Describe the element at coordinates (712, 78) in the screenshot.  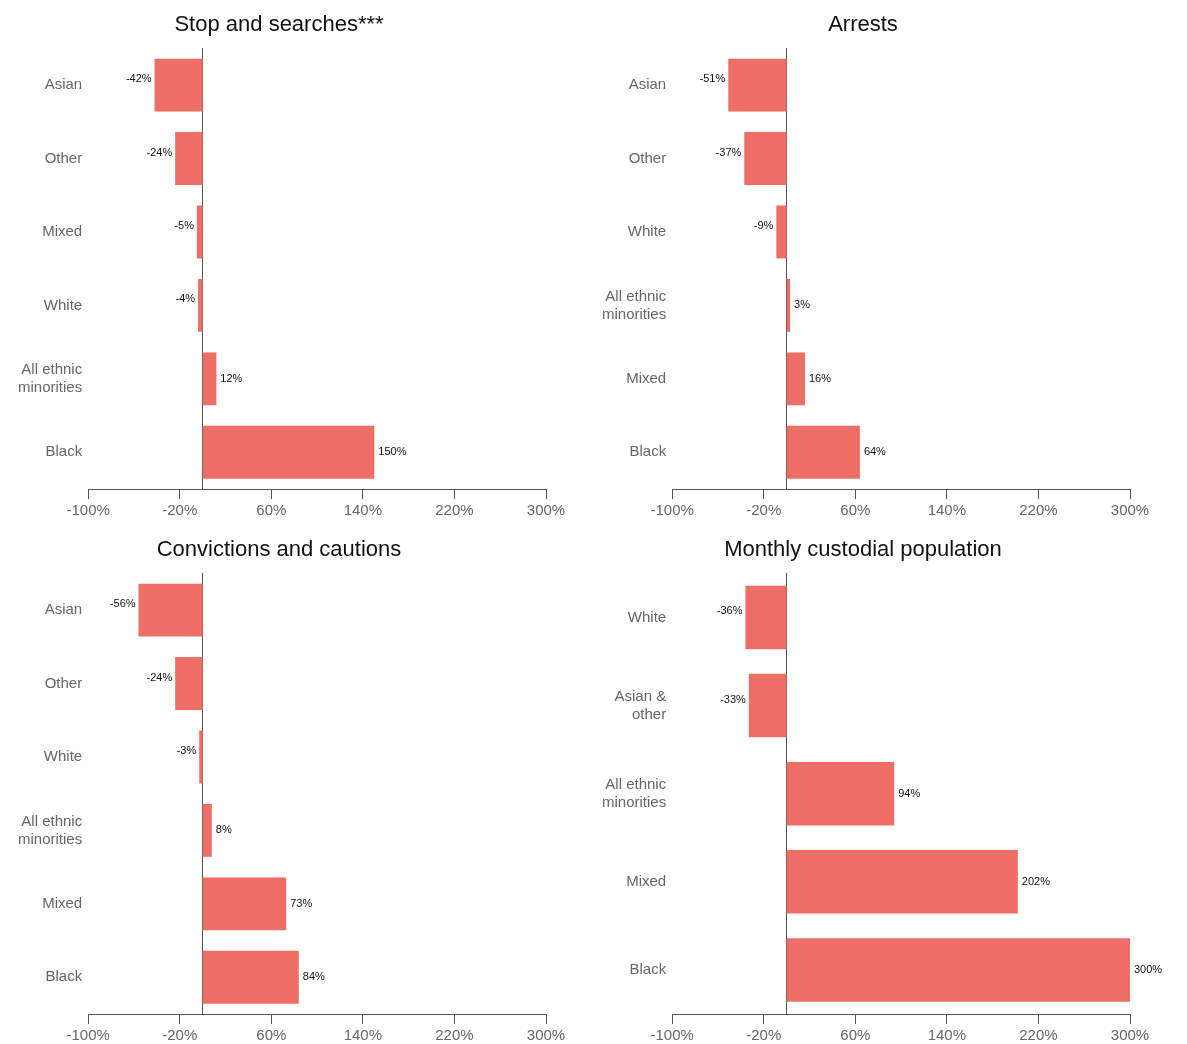
I see `data-label: -51%` at that location.